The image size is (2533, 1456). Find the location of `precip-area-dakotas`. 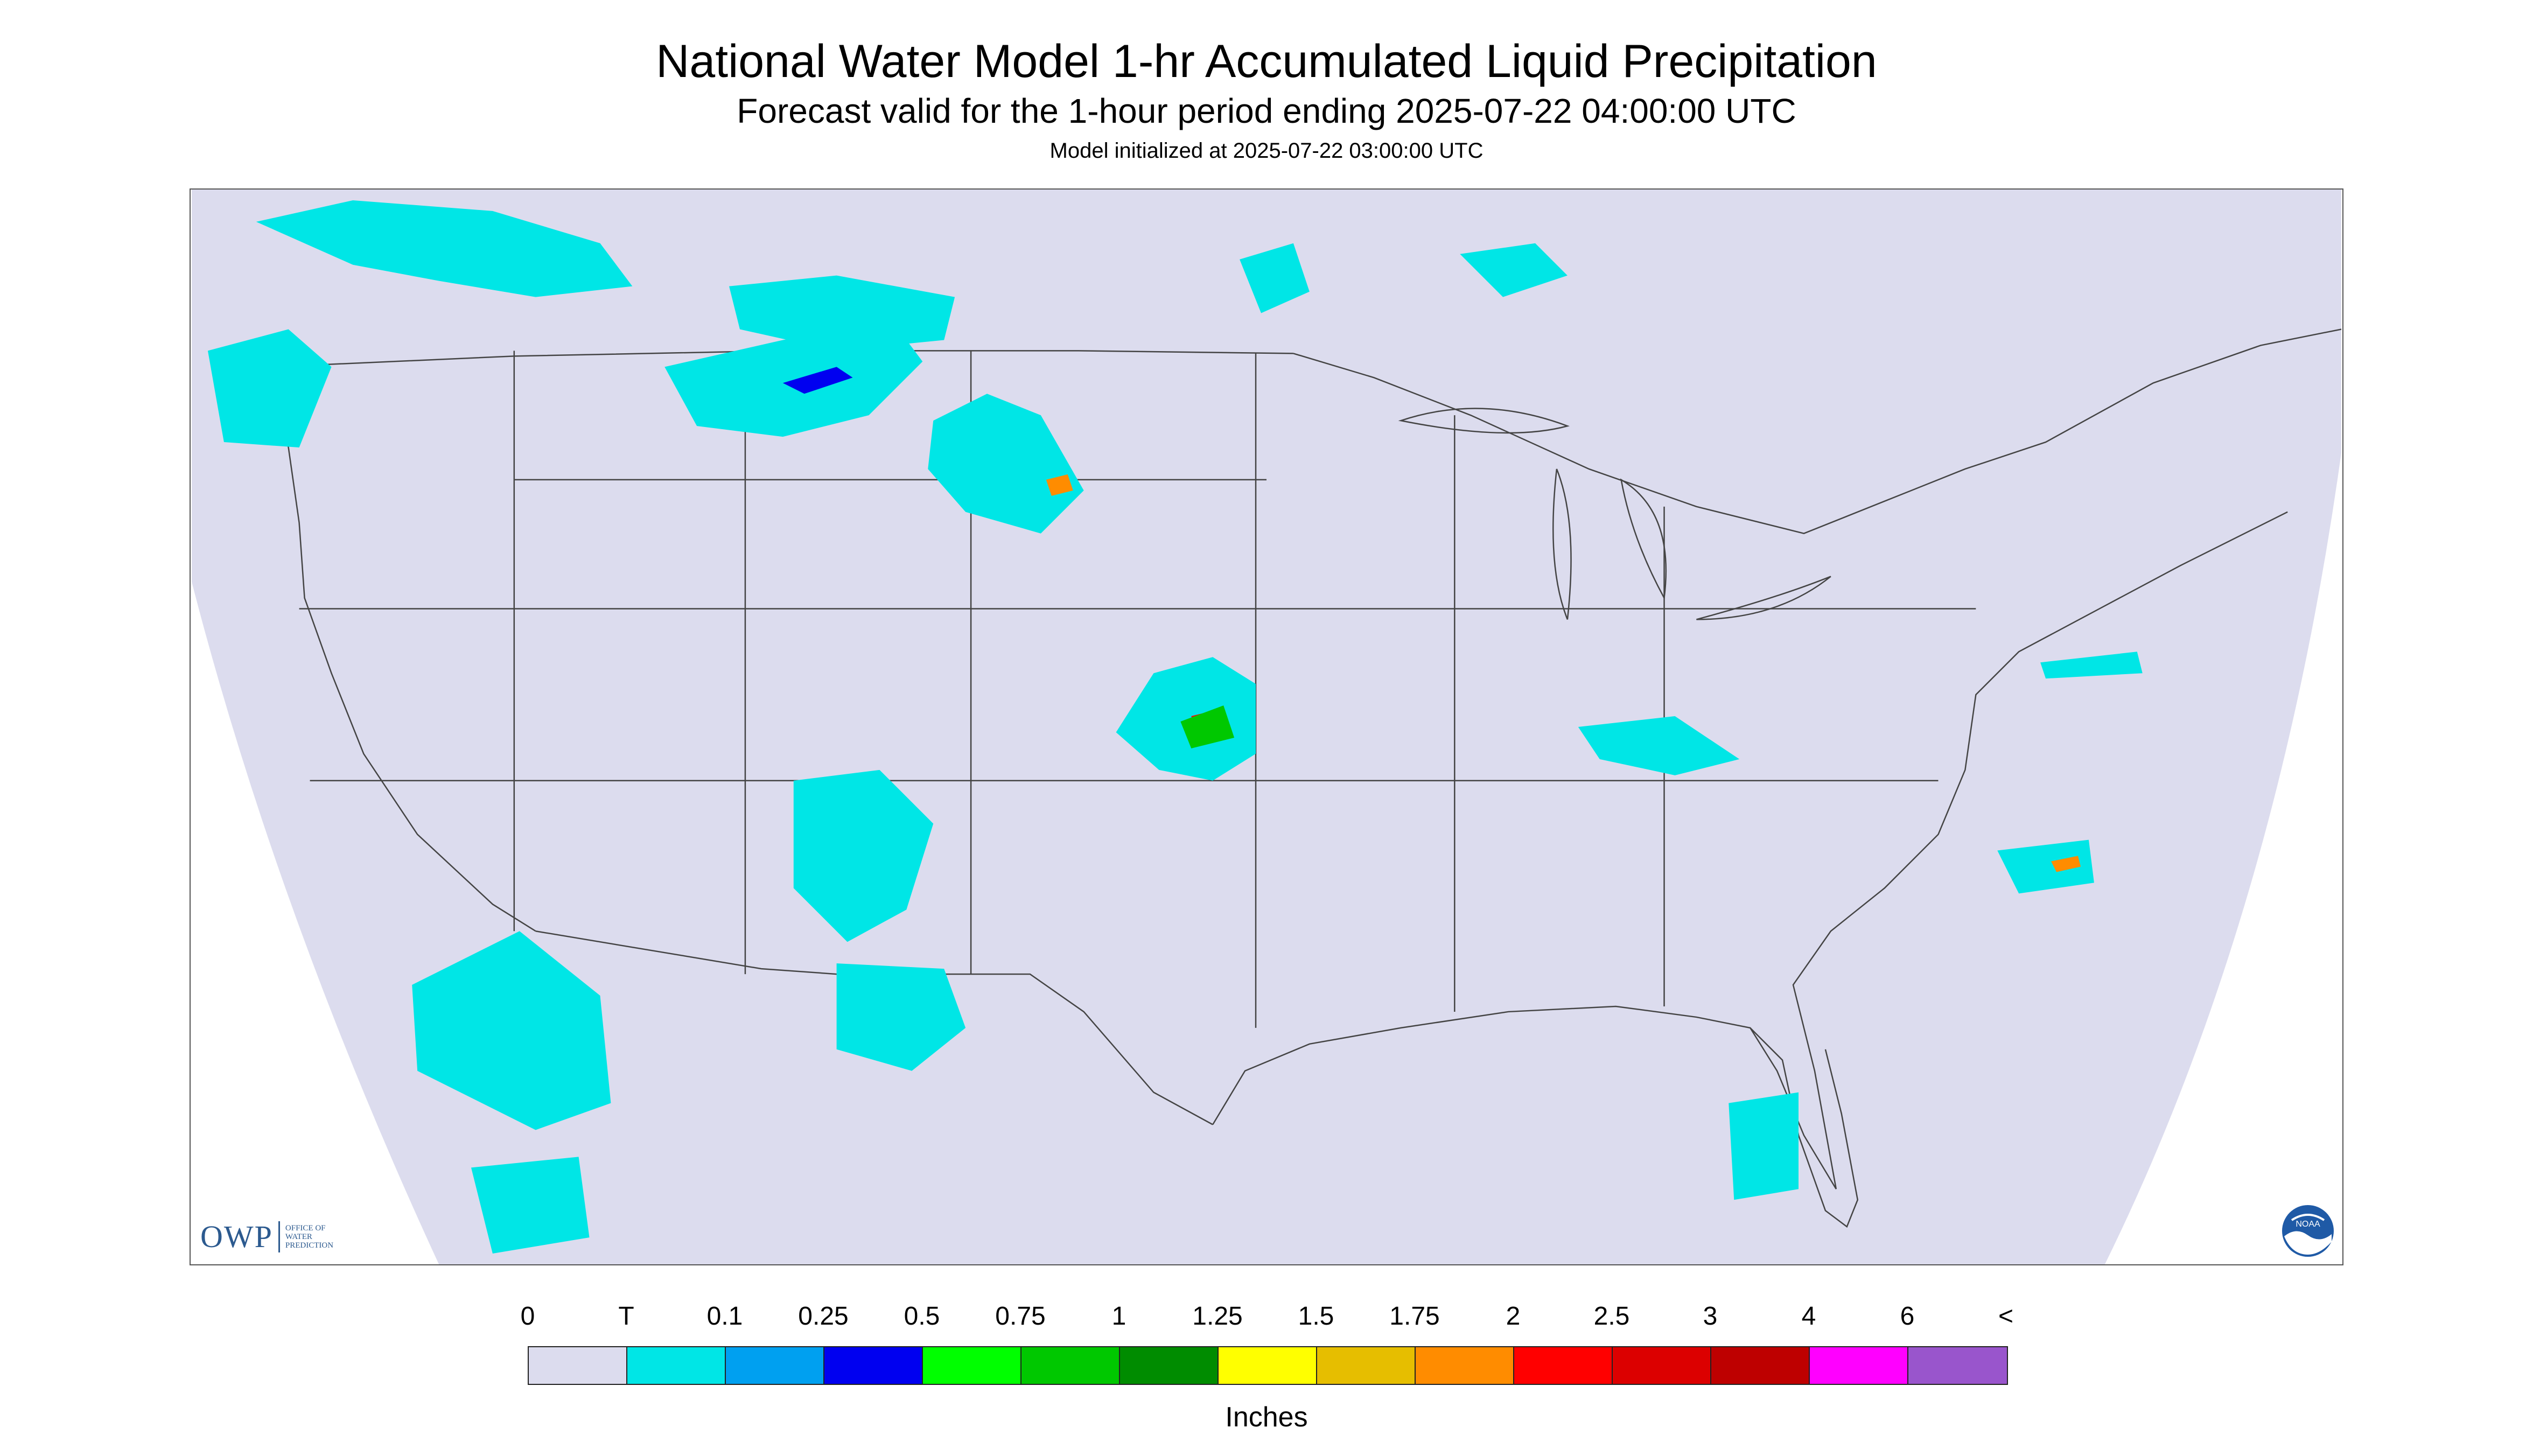

precip-area-dakotas is located at coordinates (1006, 464).